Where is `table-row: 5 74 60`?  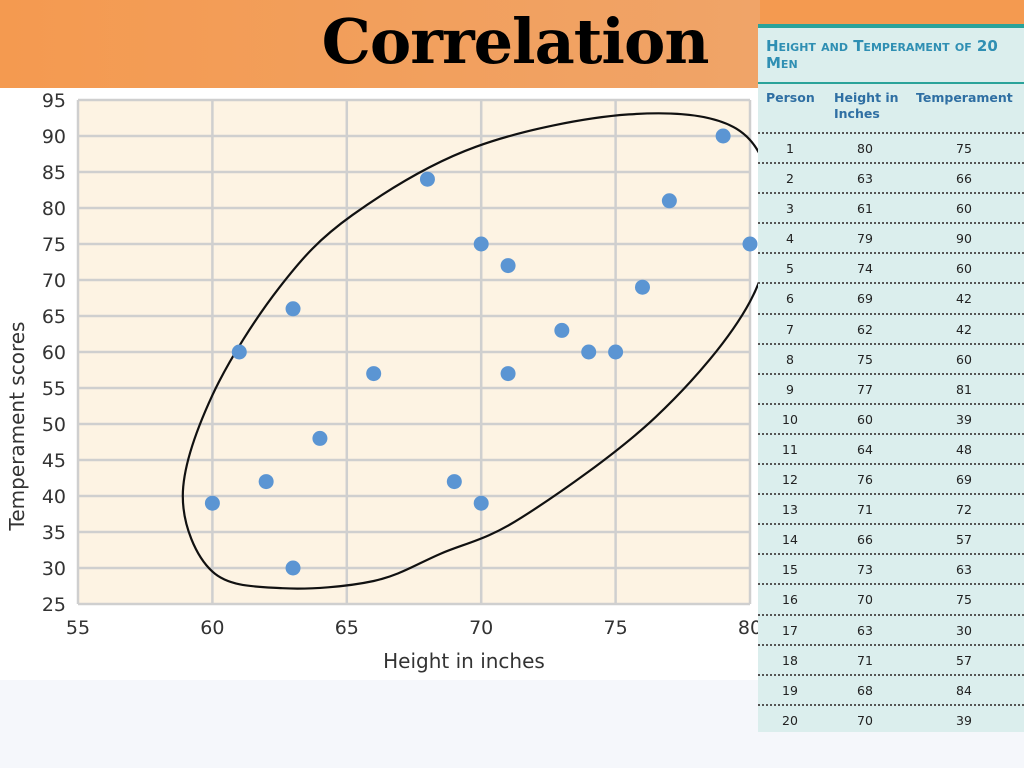 table-row: 5 74 60 is located at coordinates (891, 267).